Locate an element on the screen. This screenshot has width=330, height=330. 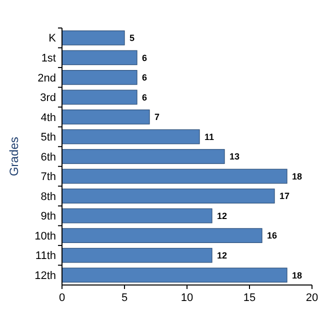
data-label: 5 is located at coordinates (132, 38).